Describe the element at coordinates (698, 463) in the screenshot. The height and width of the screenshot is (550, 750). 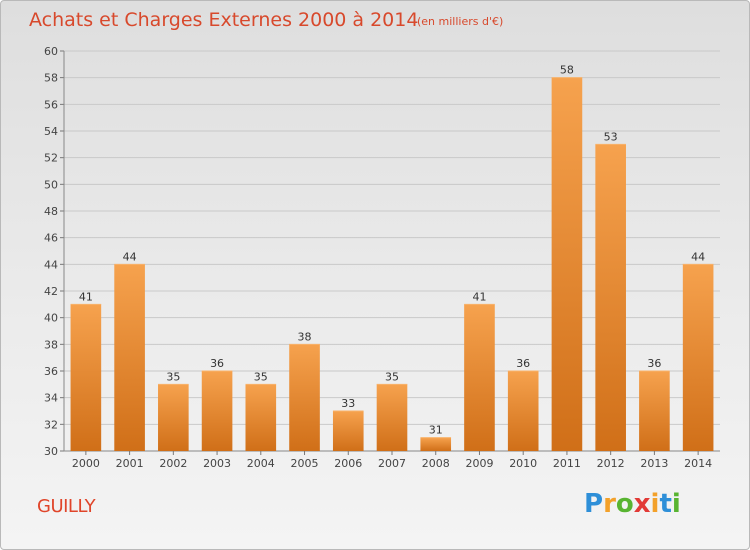
I see `x-tick-label: 2014` at that location.